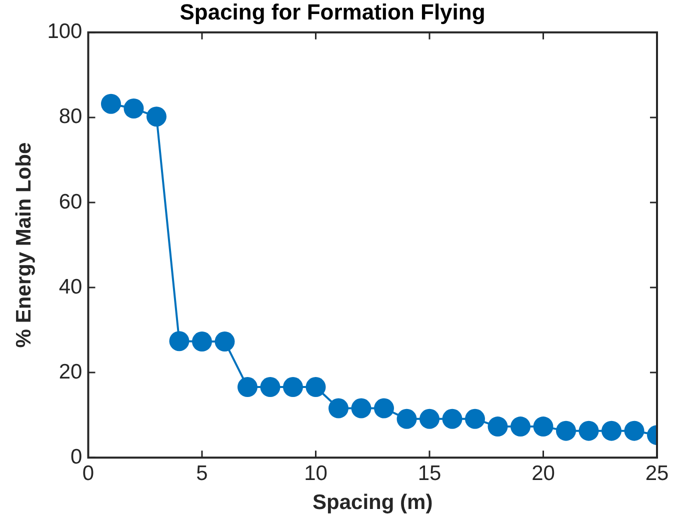  Describe the element at coordinates (202, 473) in the screenshot. I see `x-tick-label: 5` at that location.